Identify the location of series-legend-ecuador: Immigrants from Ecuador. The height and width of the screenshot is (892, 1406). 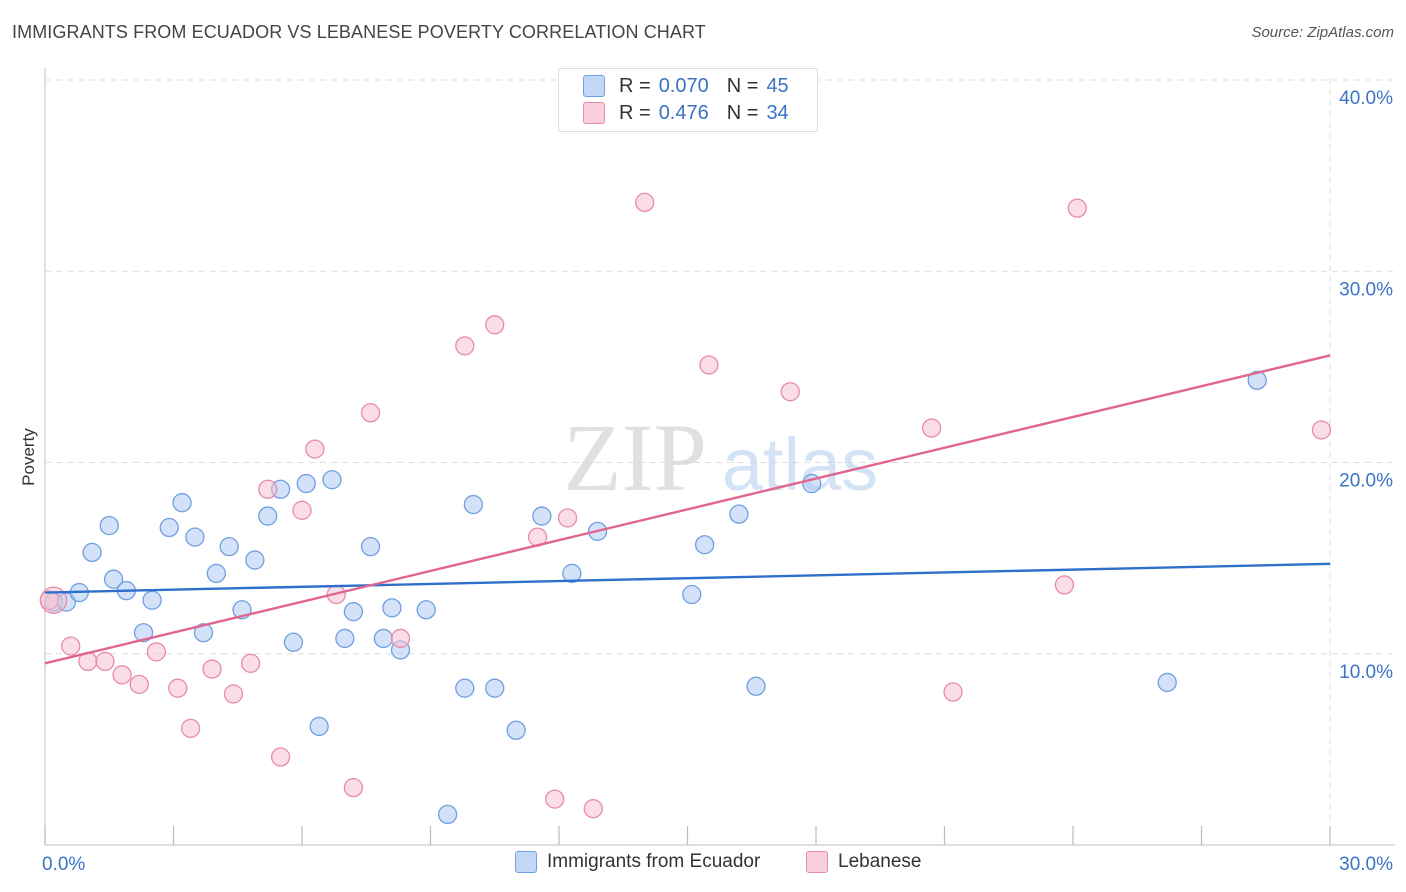
(637, 862).